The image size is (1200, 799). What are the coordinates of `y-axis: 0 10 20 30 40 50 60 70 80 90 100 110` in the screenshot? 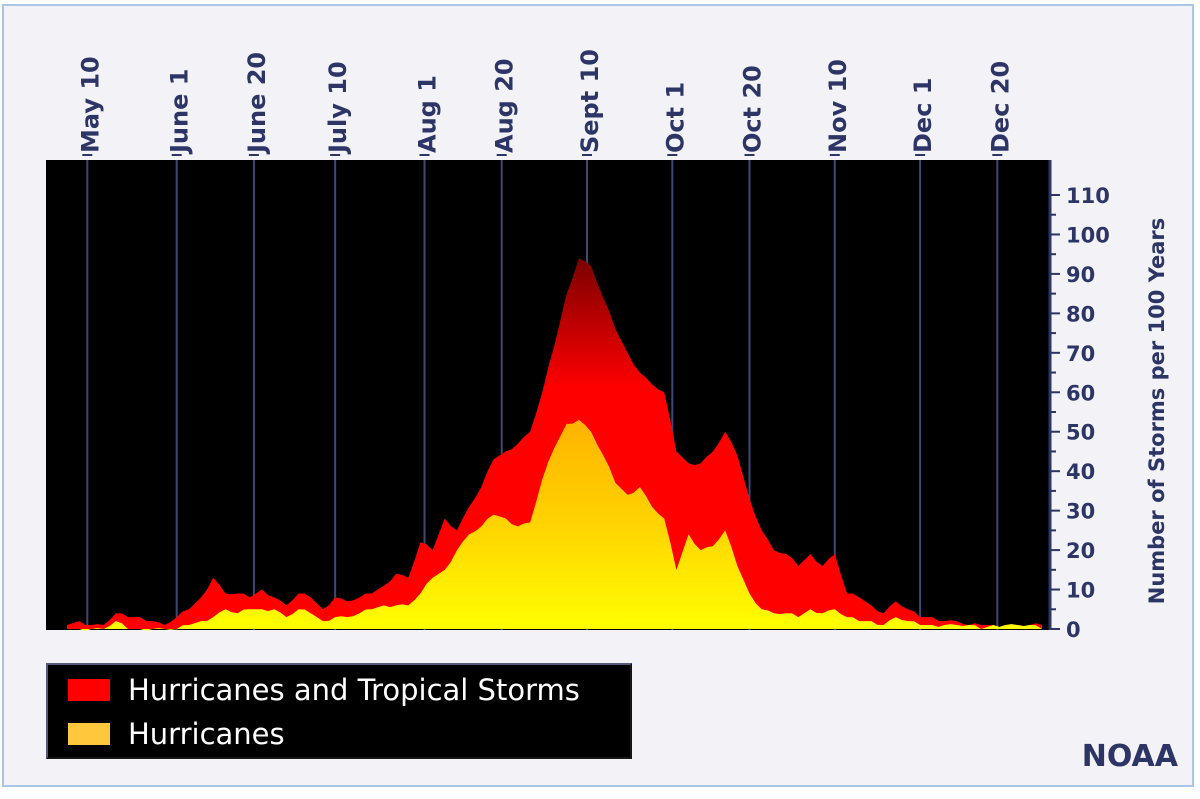 It's located at (1079, 401).